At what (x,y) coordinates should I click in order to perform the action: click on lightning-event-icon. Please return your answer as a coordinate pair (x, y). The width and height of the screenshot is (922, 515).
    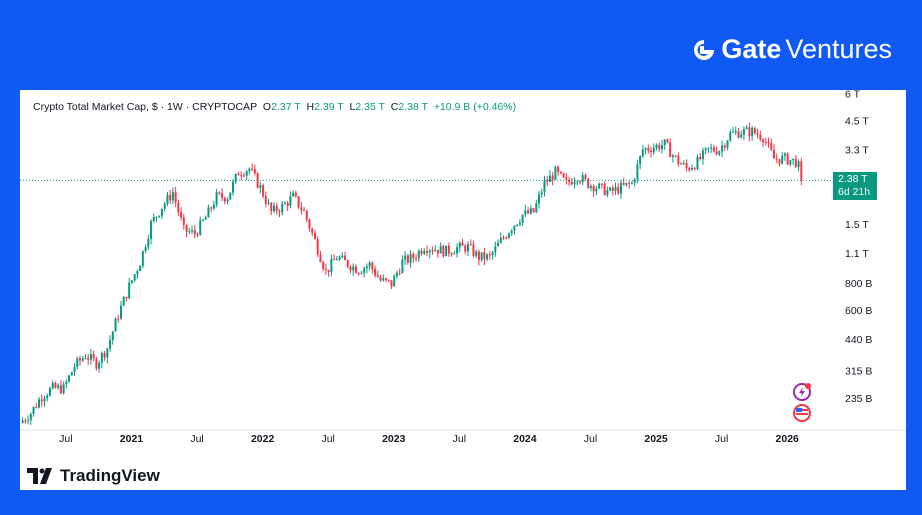
    Looking at the image, I should click on (802, 392).